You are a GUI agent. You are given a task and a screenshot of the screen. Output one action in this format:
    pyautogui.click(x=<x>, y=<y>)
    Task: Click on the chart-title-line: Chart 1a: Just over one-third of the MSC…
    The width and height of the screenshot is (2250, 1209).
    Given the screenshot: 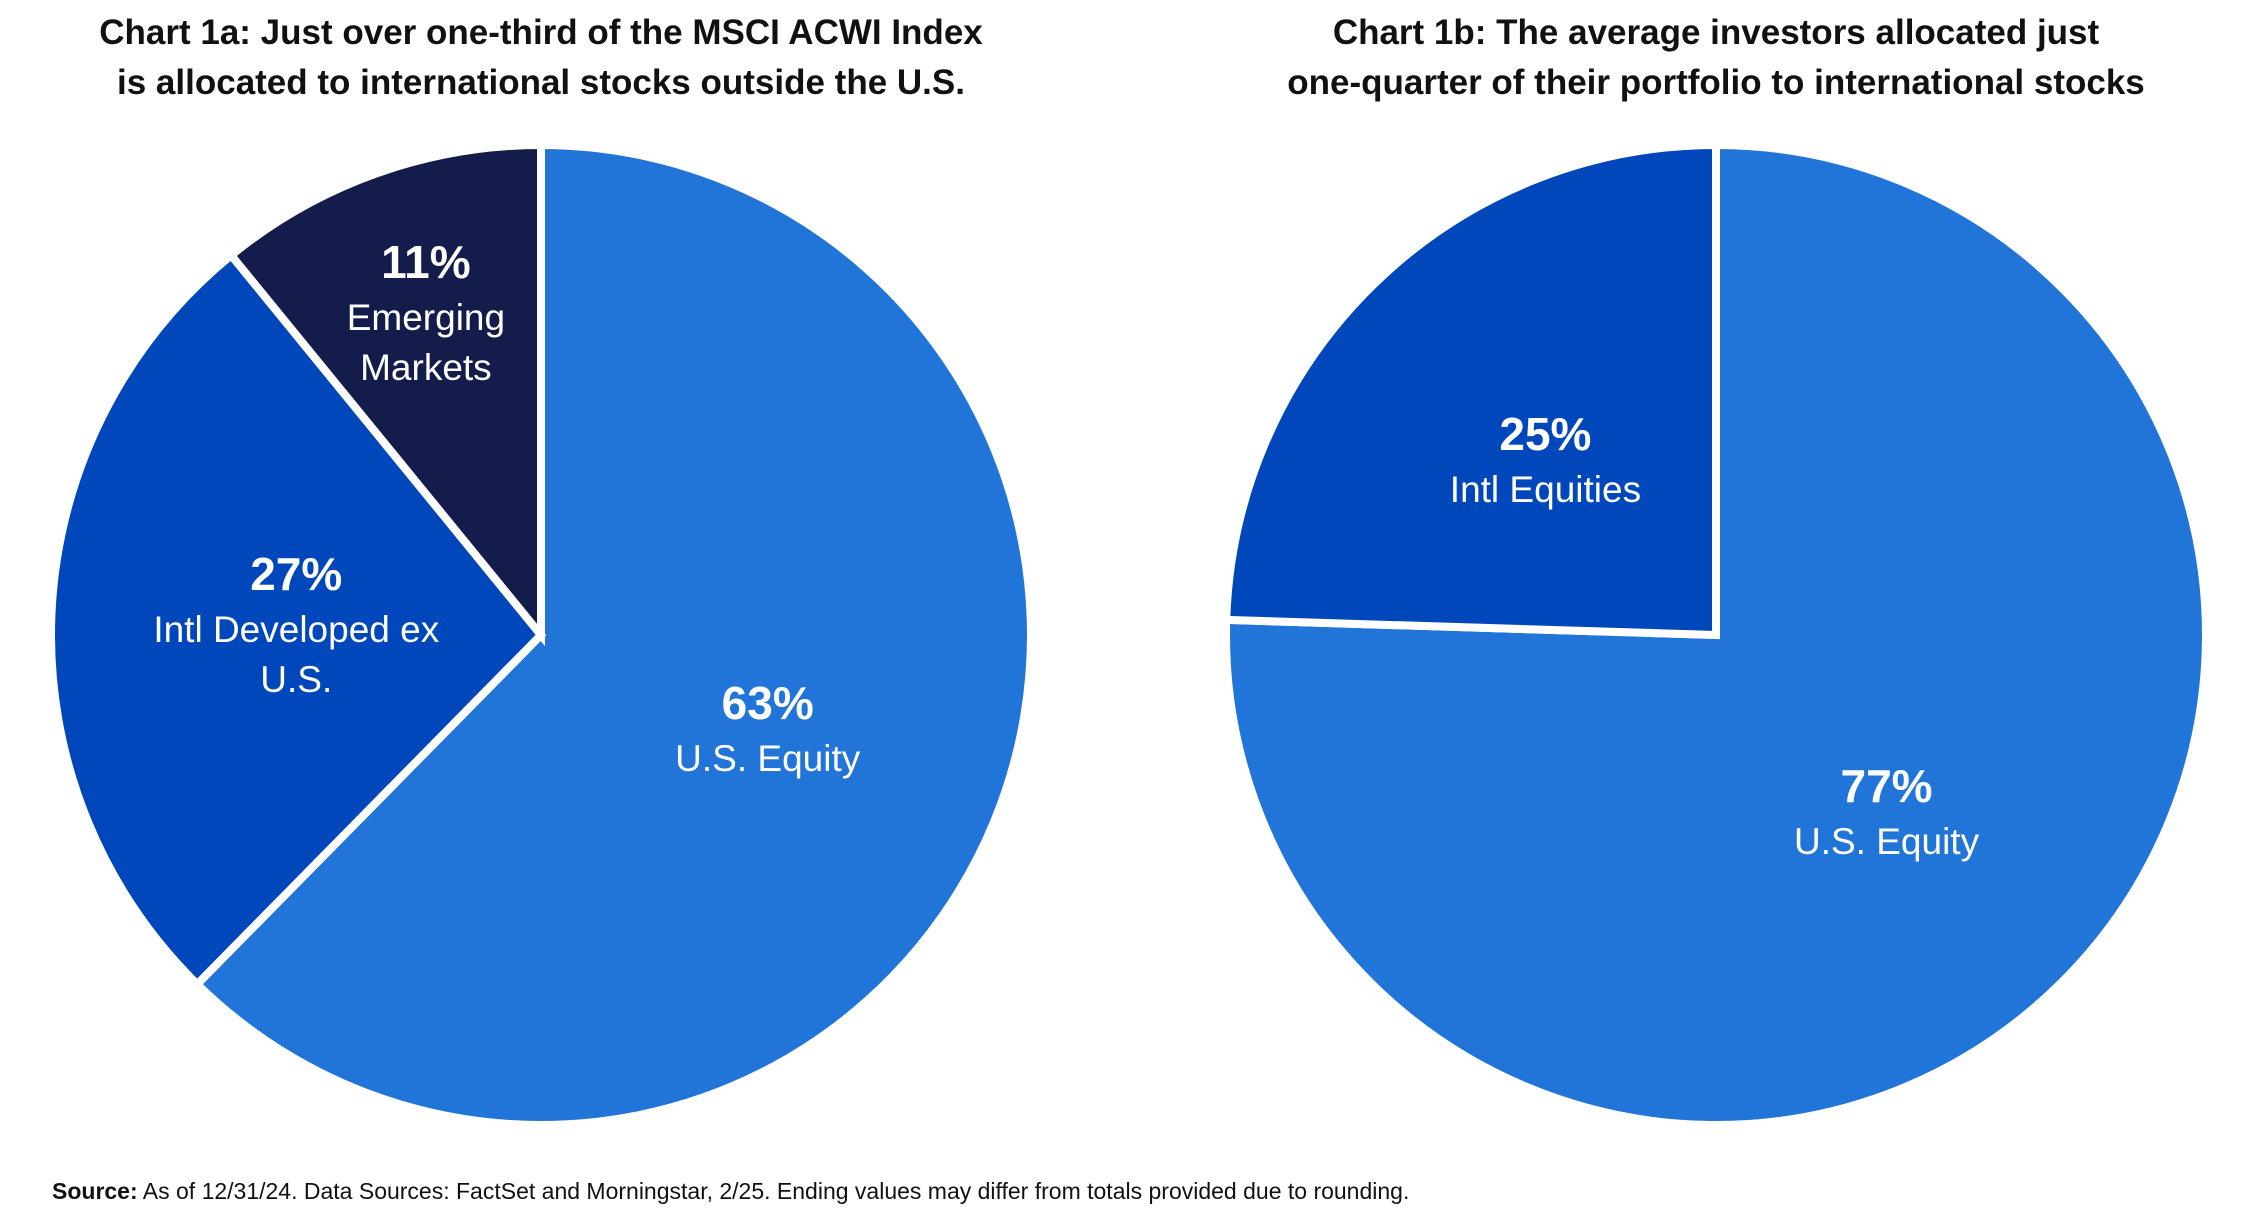 What is the action you would take?
    pyautogui.click(x=541, y=32)
    